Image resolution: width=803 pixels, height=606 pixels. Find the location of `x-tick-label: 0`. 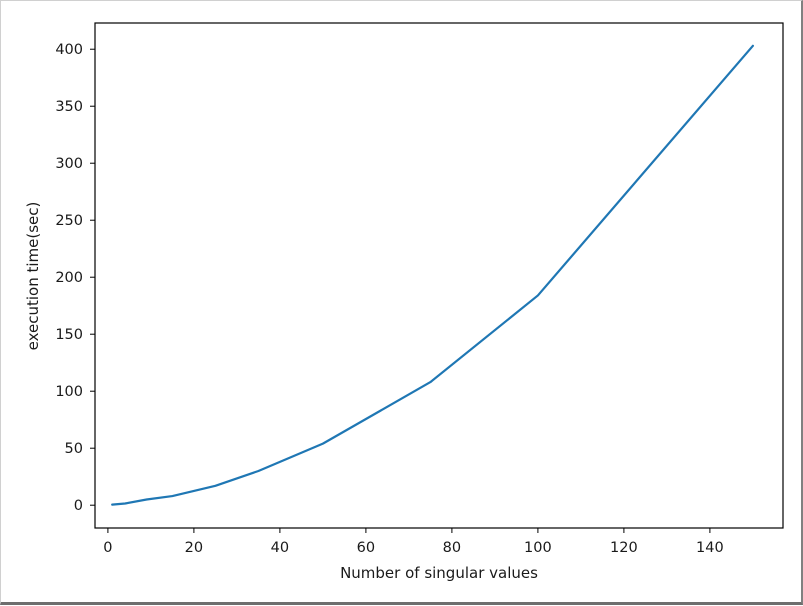

x-tick-label: 0 is located at coordinates (107, 548).